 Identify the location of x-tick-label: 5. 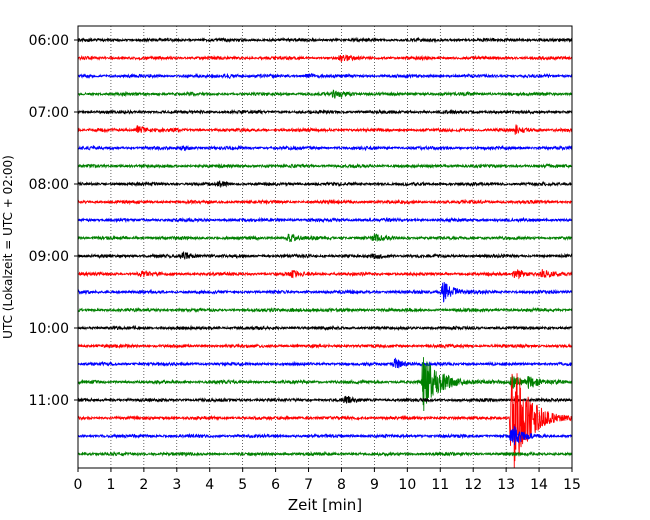
(242, 485).